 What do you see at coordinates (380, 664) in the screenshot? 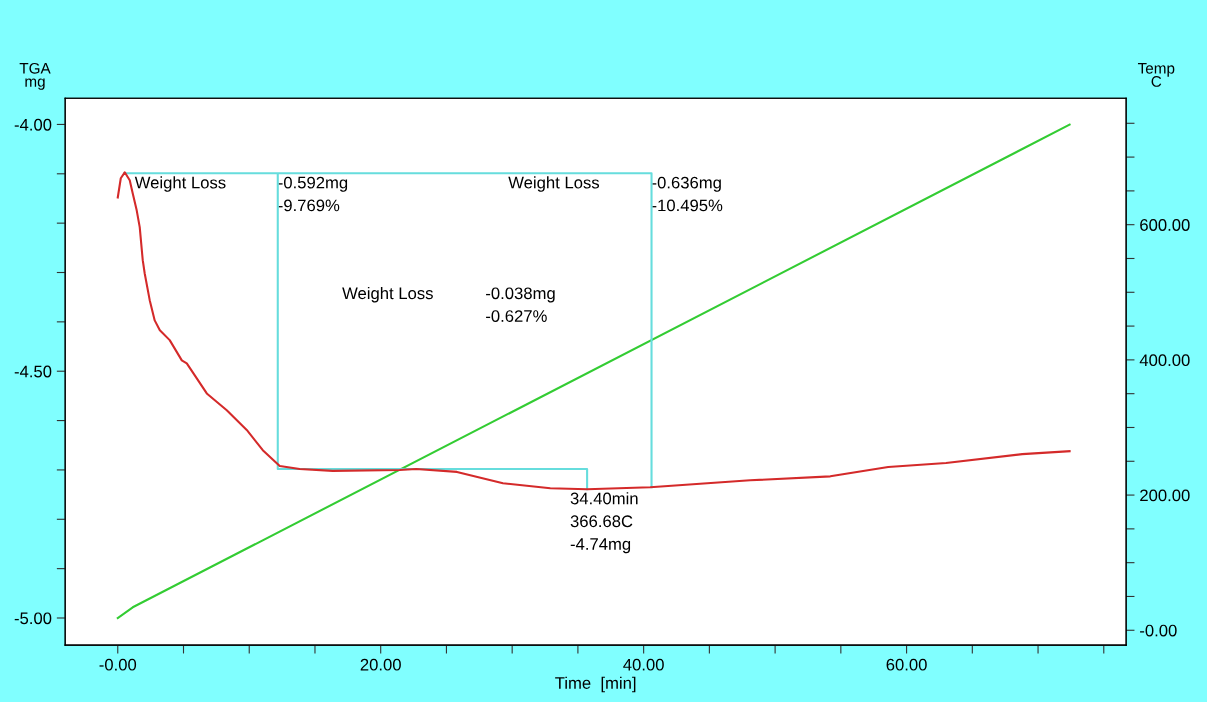
I see `x-tick-label: 20.00` at bounding box center [380, 664].